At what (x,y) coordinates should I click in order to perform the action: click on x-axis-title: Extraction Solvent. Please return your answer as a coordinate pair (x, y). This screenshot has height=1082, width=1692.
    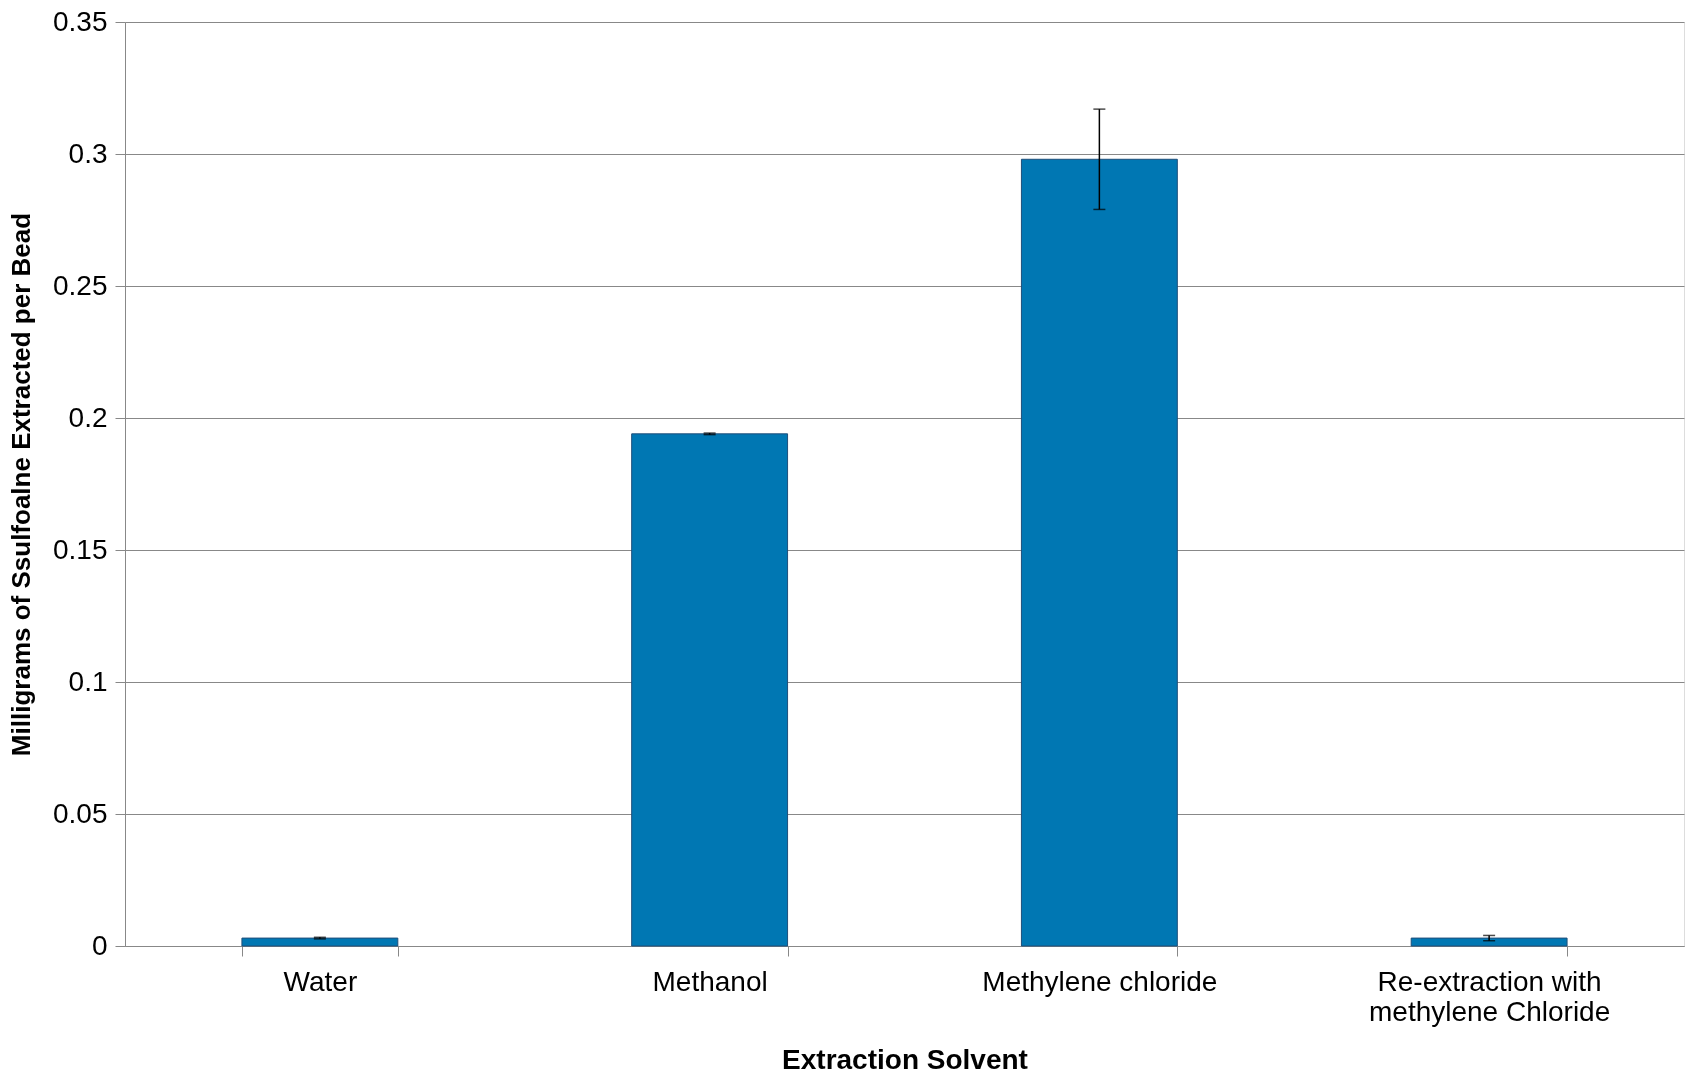
    Looking at the image, I should click on (905, 1059).